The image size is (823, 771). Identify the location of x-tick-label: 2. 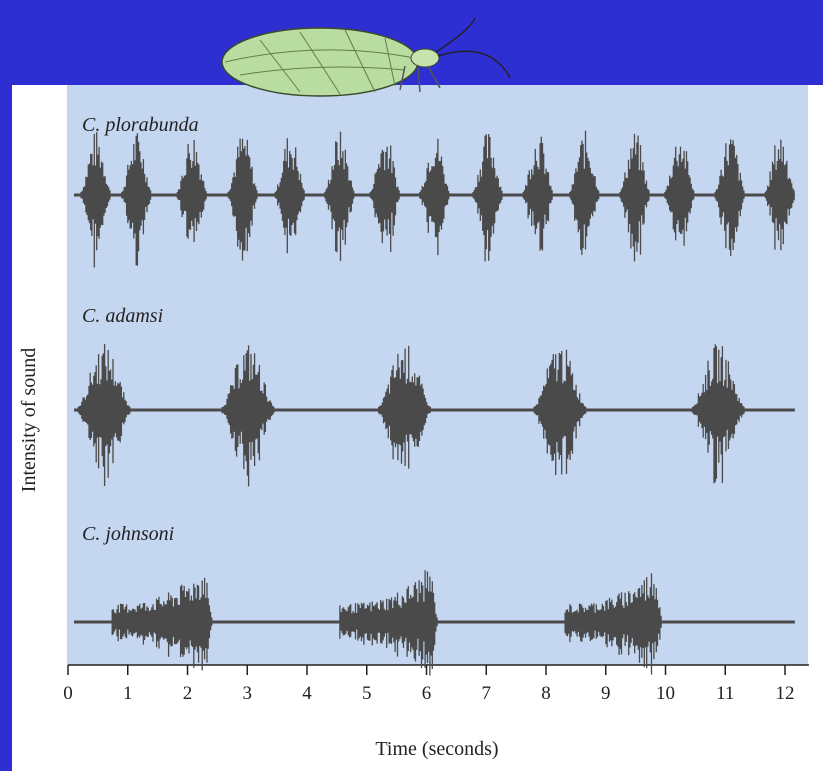
(188, 693).